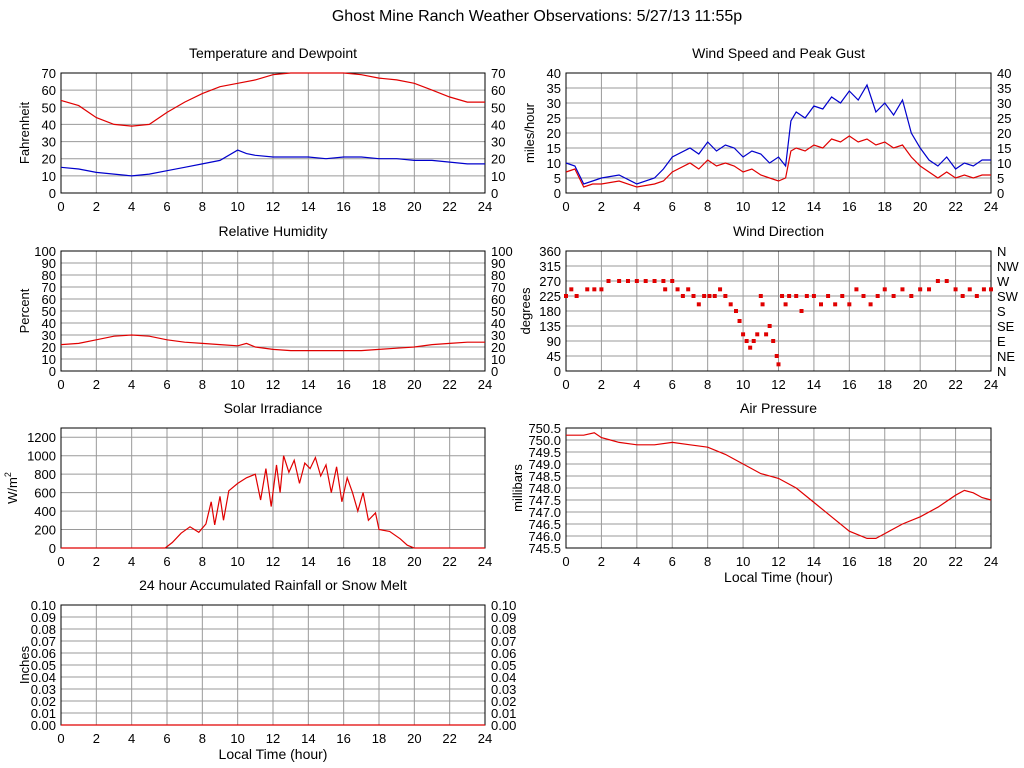  I want to click on y-right-tick-label: 15, so click(1004, 148).